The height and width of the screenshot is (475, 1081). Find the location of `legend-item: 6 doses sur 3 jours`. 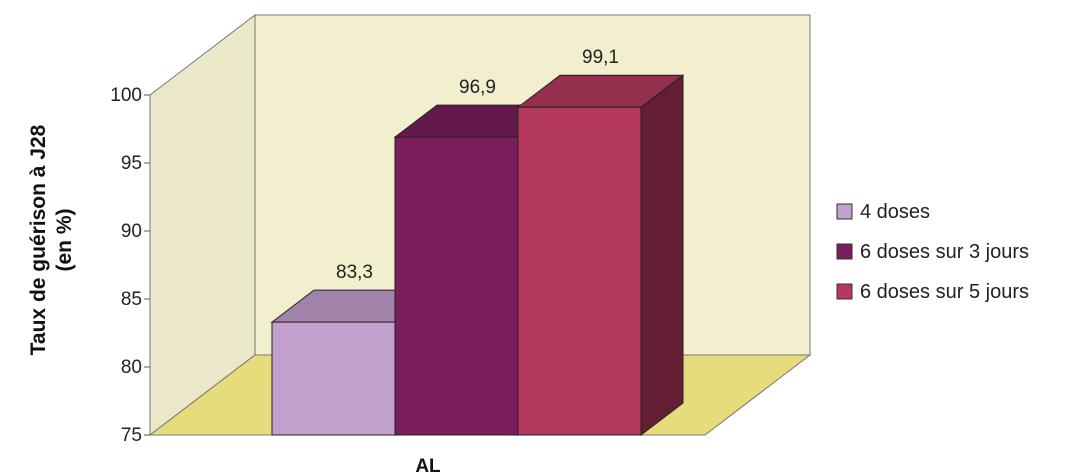

legend-item: 6 doses sur 3 jours is located at coordinates (932, 252).